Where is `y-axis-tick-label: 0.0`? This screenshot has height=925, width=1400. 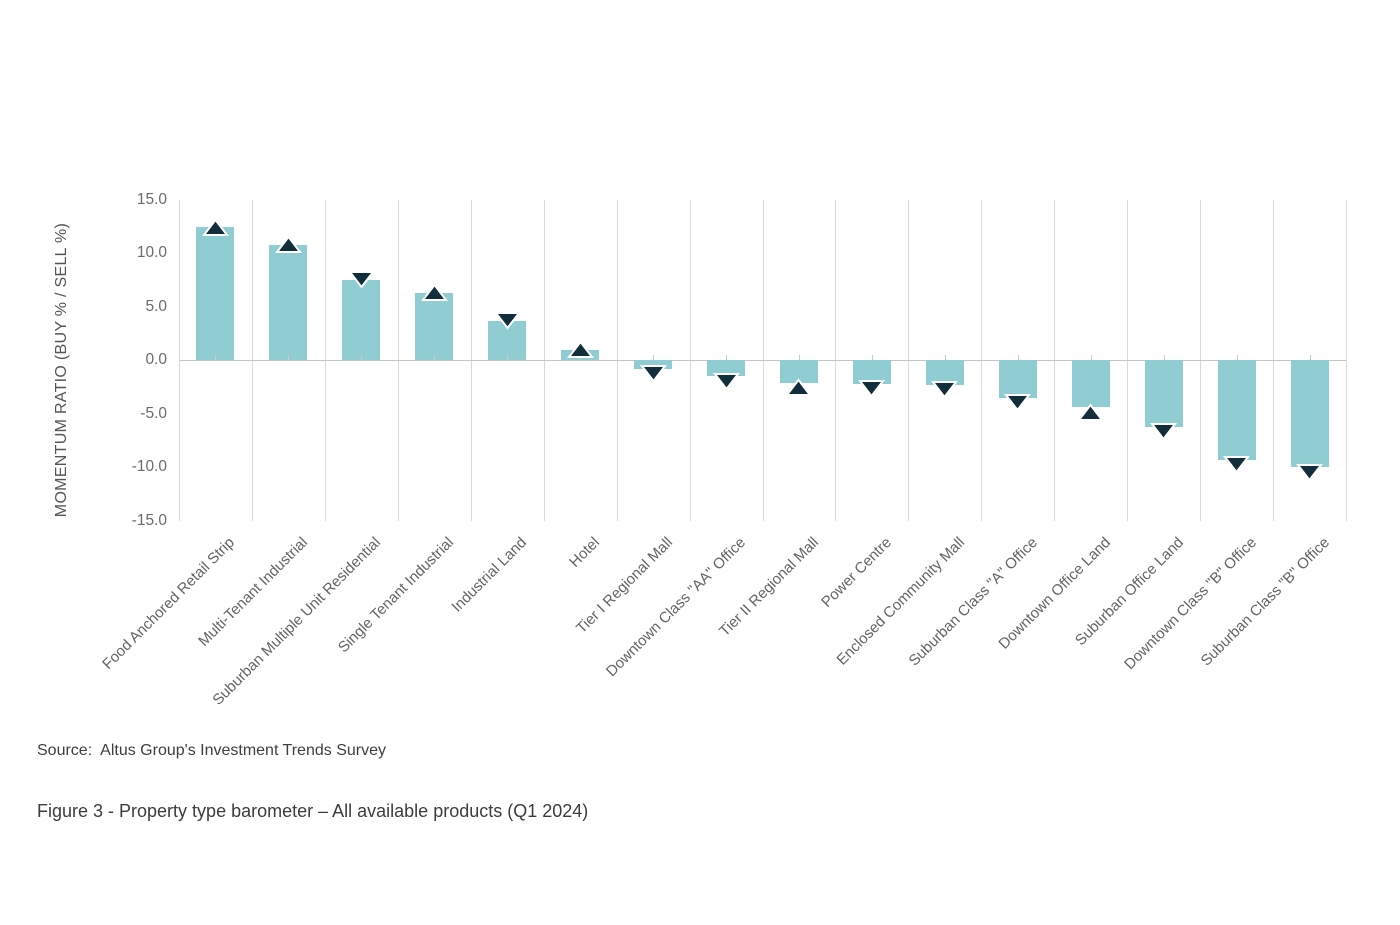
y-axis-tick-label: 0.0 is located at coordinates (156, 360).